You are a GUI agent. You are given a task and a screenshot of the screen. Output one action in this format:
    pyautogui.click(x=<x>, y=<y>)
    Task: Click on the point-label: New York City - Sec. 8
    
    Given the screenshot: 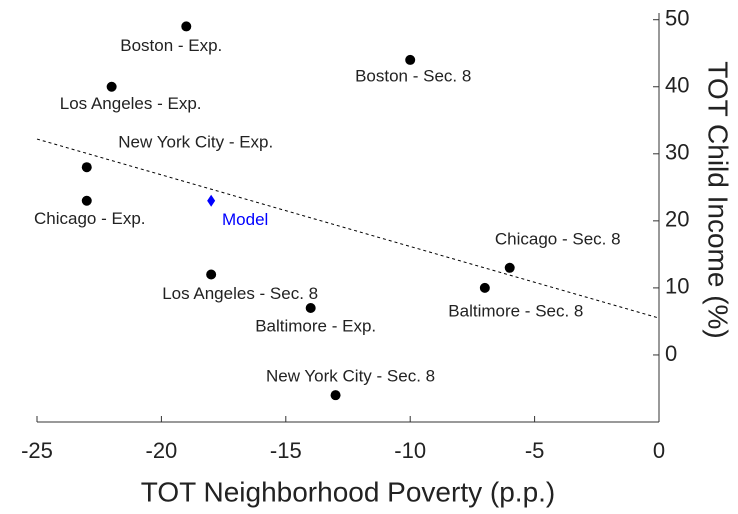 What is the action you would take?
    pyautogui.click(x=350, y=376)
    